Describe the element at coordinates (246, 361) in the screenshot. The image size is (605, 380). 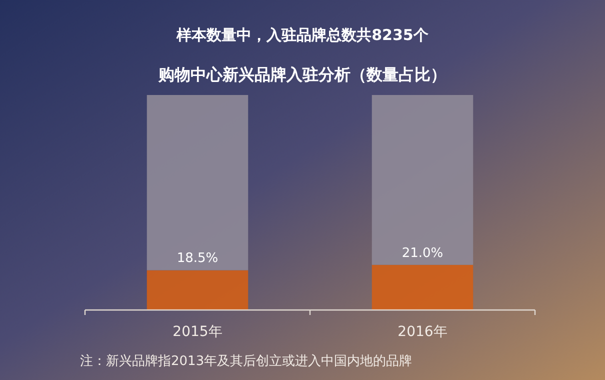
I see `text: 注：新兴品牌指2013年及其后创立或进入中国内地的品牌` at that location.